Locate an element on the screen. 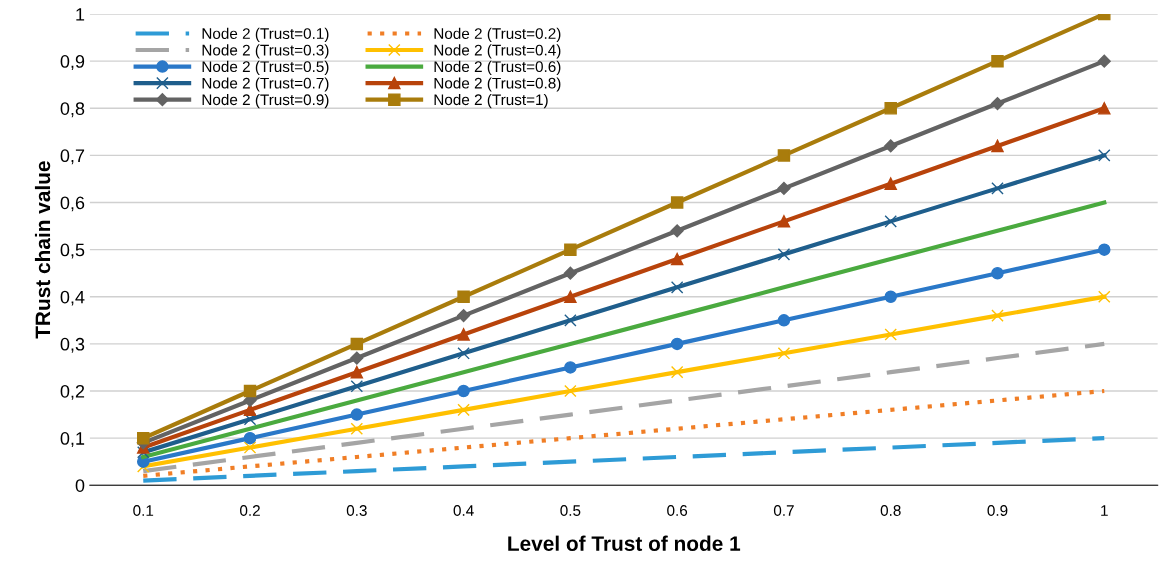  legend-label: Node 2 (Trust=0.8) is located at coordinates (497, 84).